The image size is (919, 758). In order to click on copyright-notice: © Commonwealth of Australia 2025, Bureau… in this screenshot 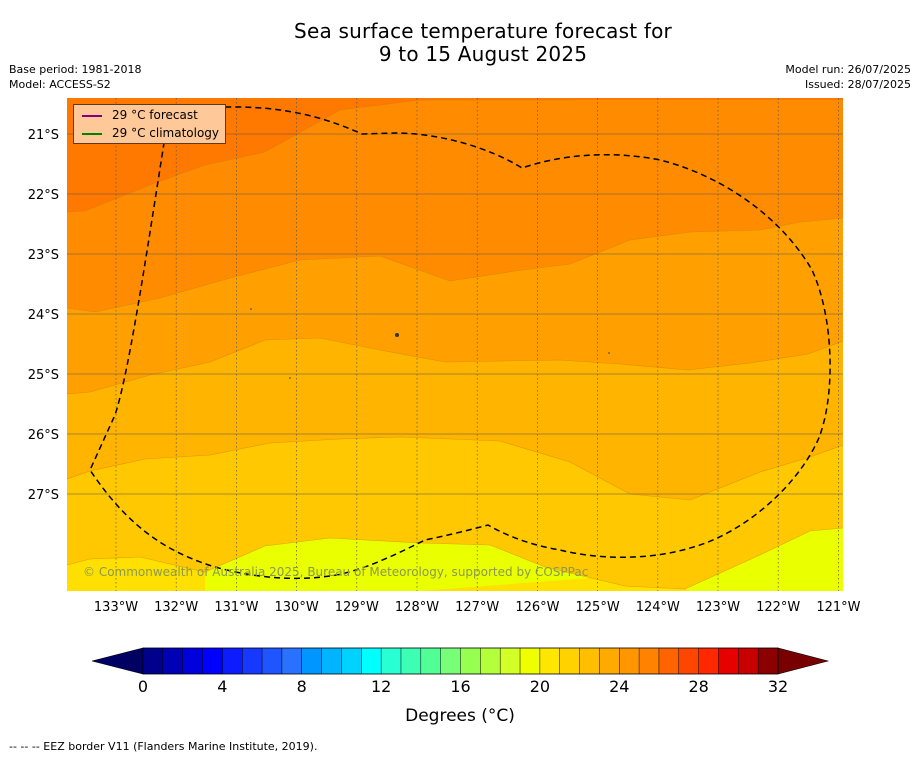, I will do `click(336, 572)`.